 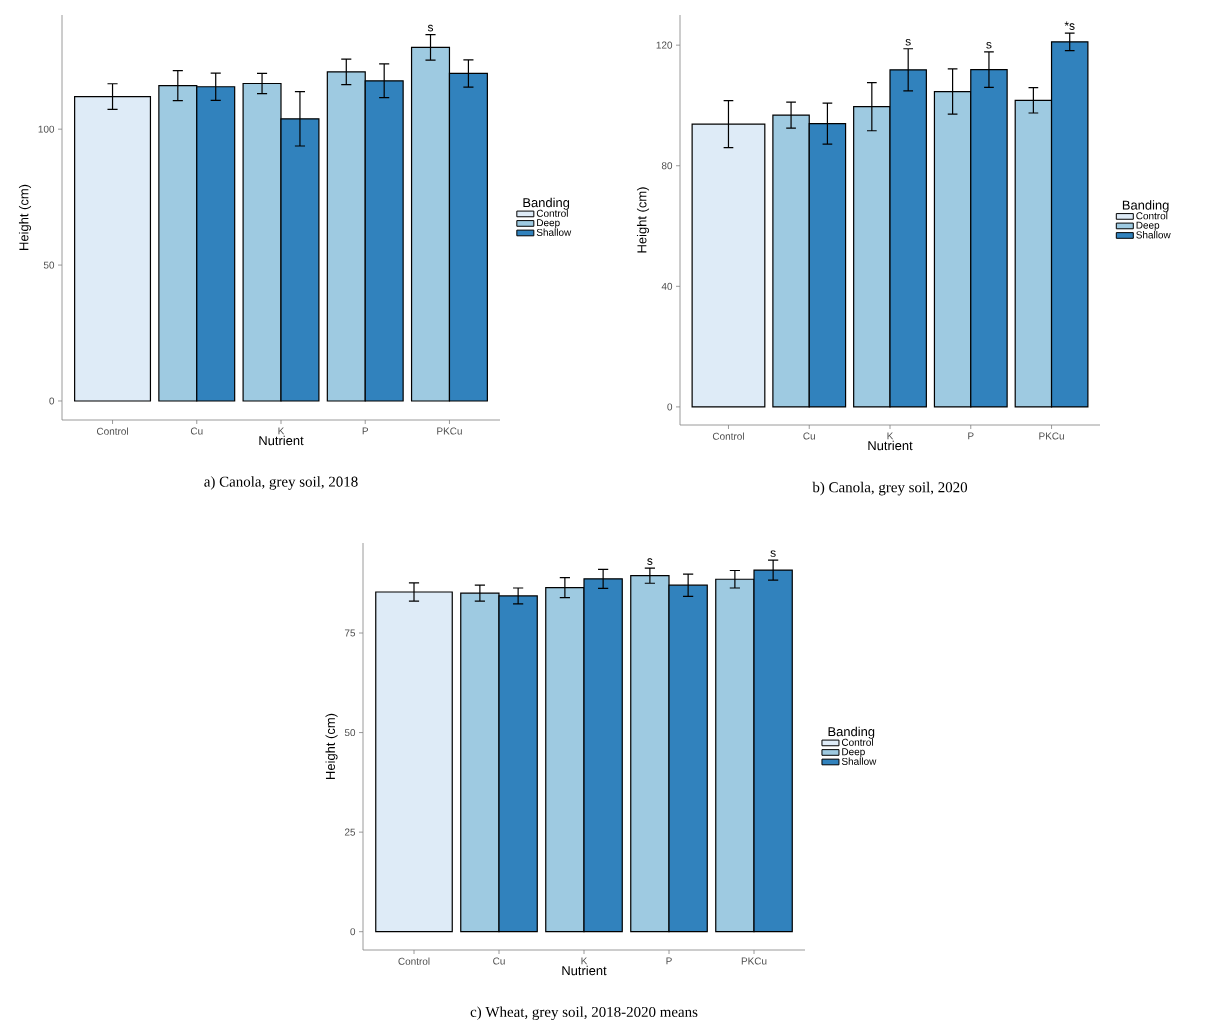 What do you see at coordinates (890, 488) in the screenshot?
I see `text: b) Canola, grey soil, 2020` at bounding box center [890, 488].